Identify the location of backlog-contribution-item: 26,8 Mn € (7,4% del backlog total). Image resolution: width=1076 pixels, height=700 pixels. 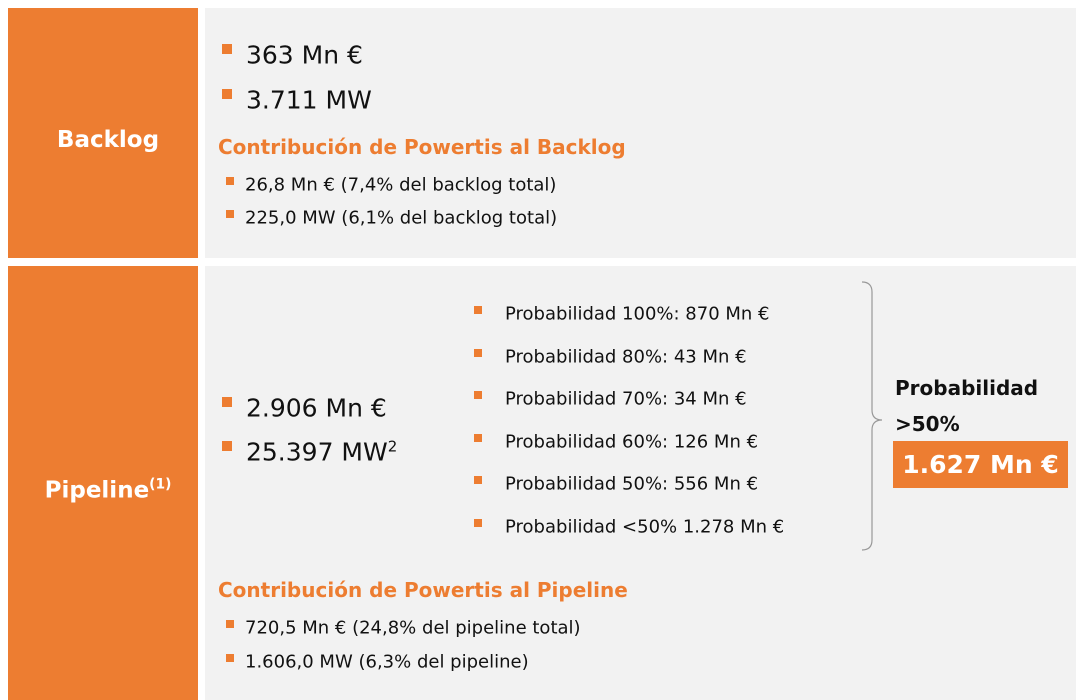
(401, 185).